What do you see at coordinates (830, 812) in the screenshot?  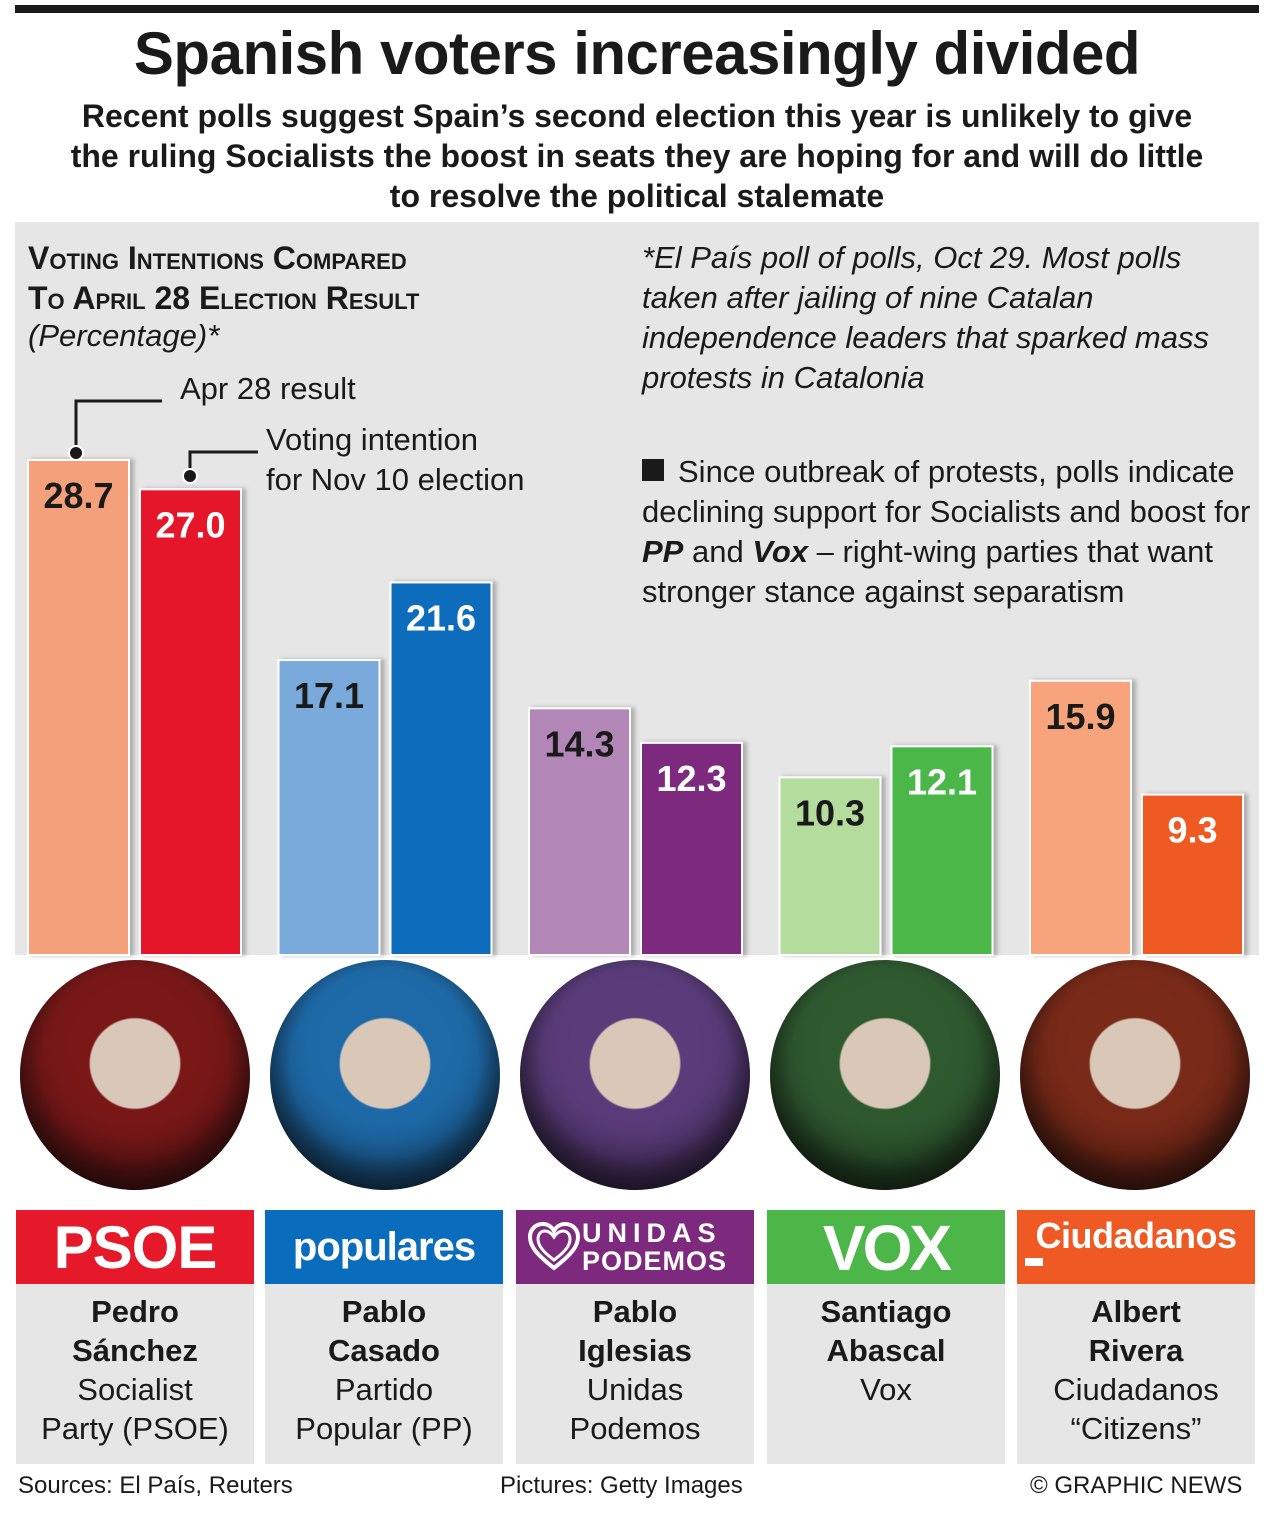 I see `bar-label-apr-3: 10.3` at bounding box center [830, 812].